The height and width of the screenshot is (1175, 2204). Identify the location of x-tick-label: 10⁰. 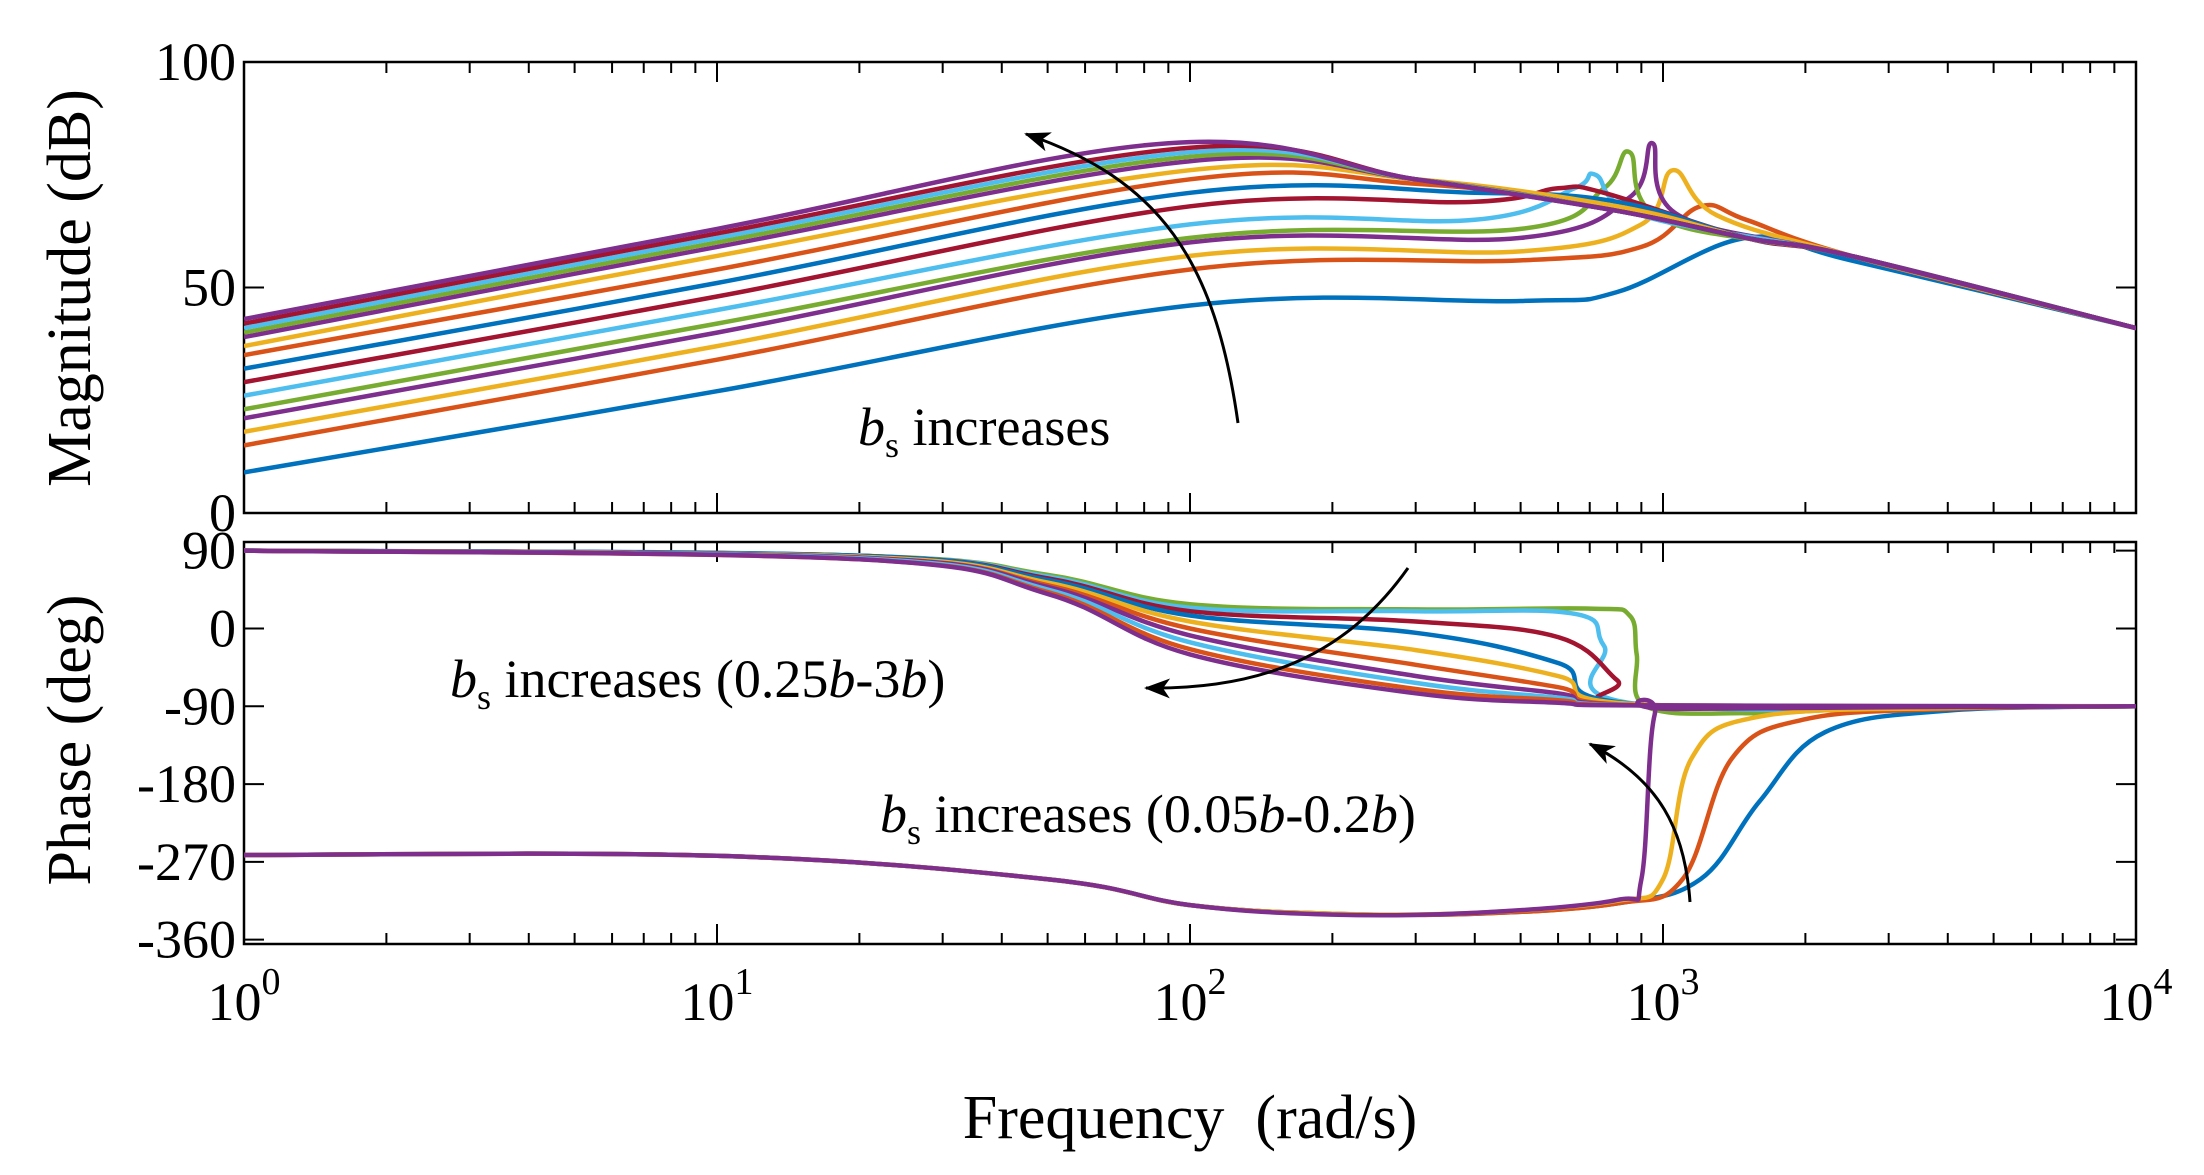
(244, 996).